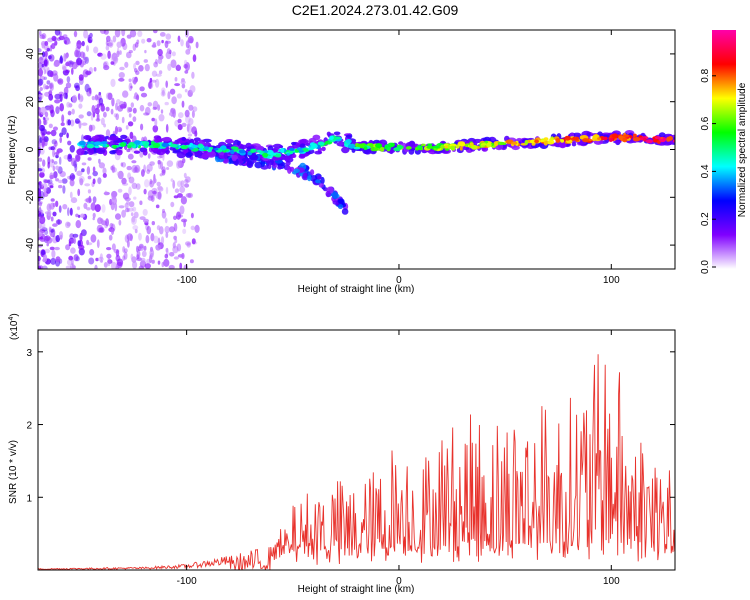 The height and width of the screenshot is (600, 750). I want to click on x-tick-label: 100, so click(611, 280).